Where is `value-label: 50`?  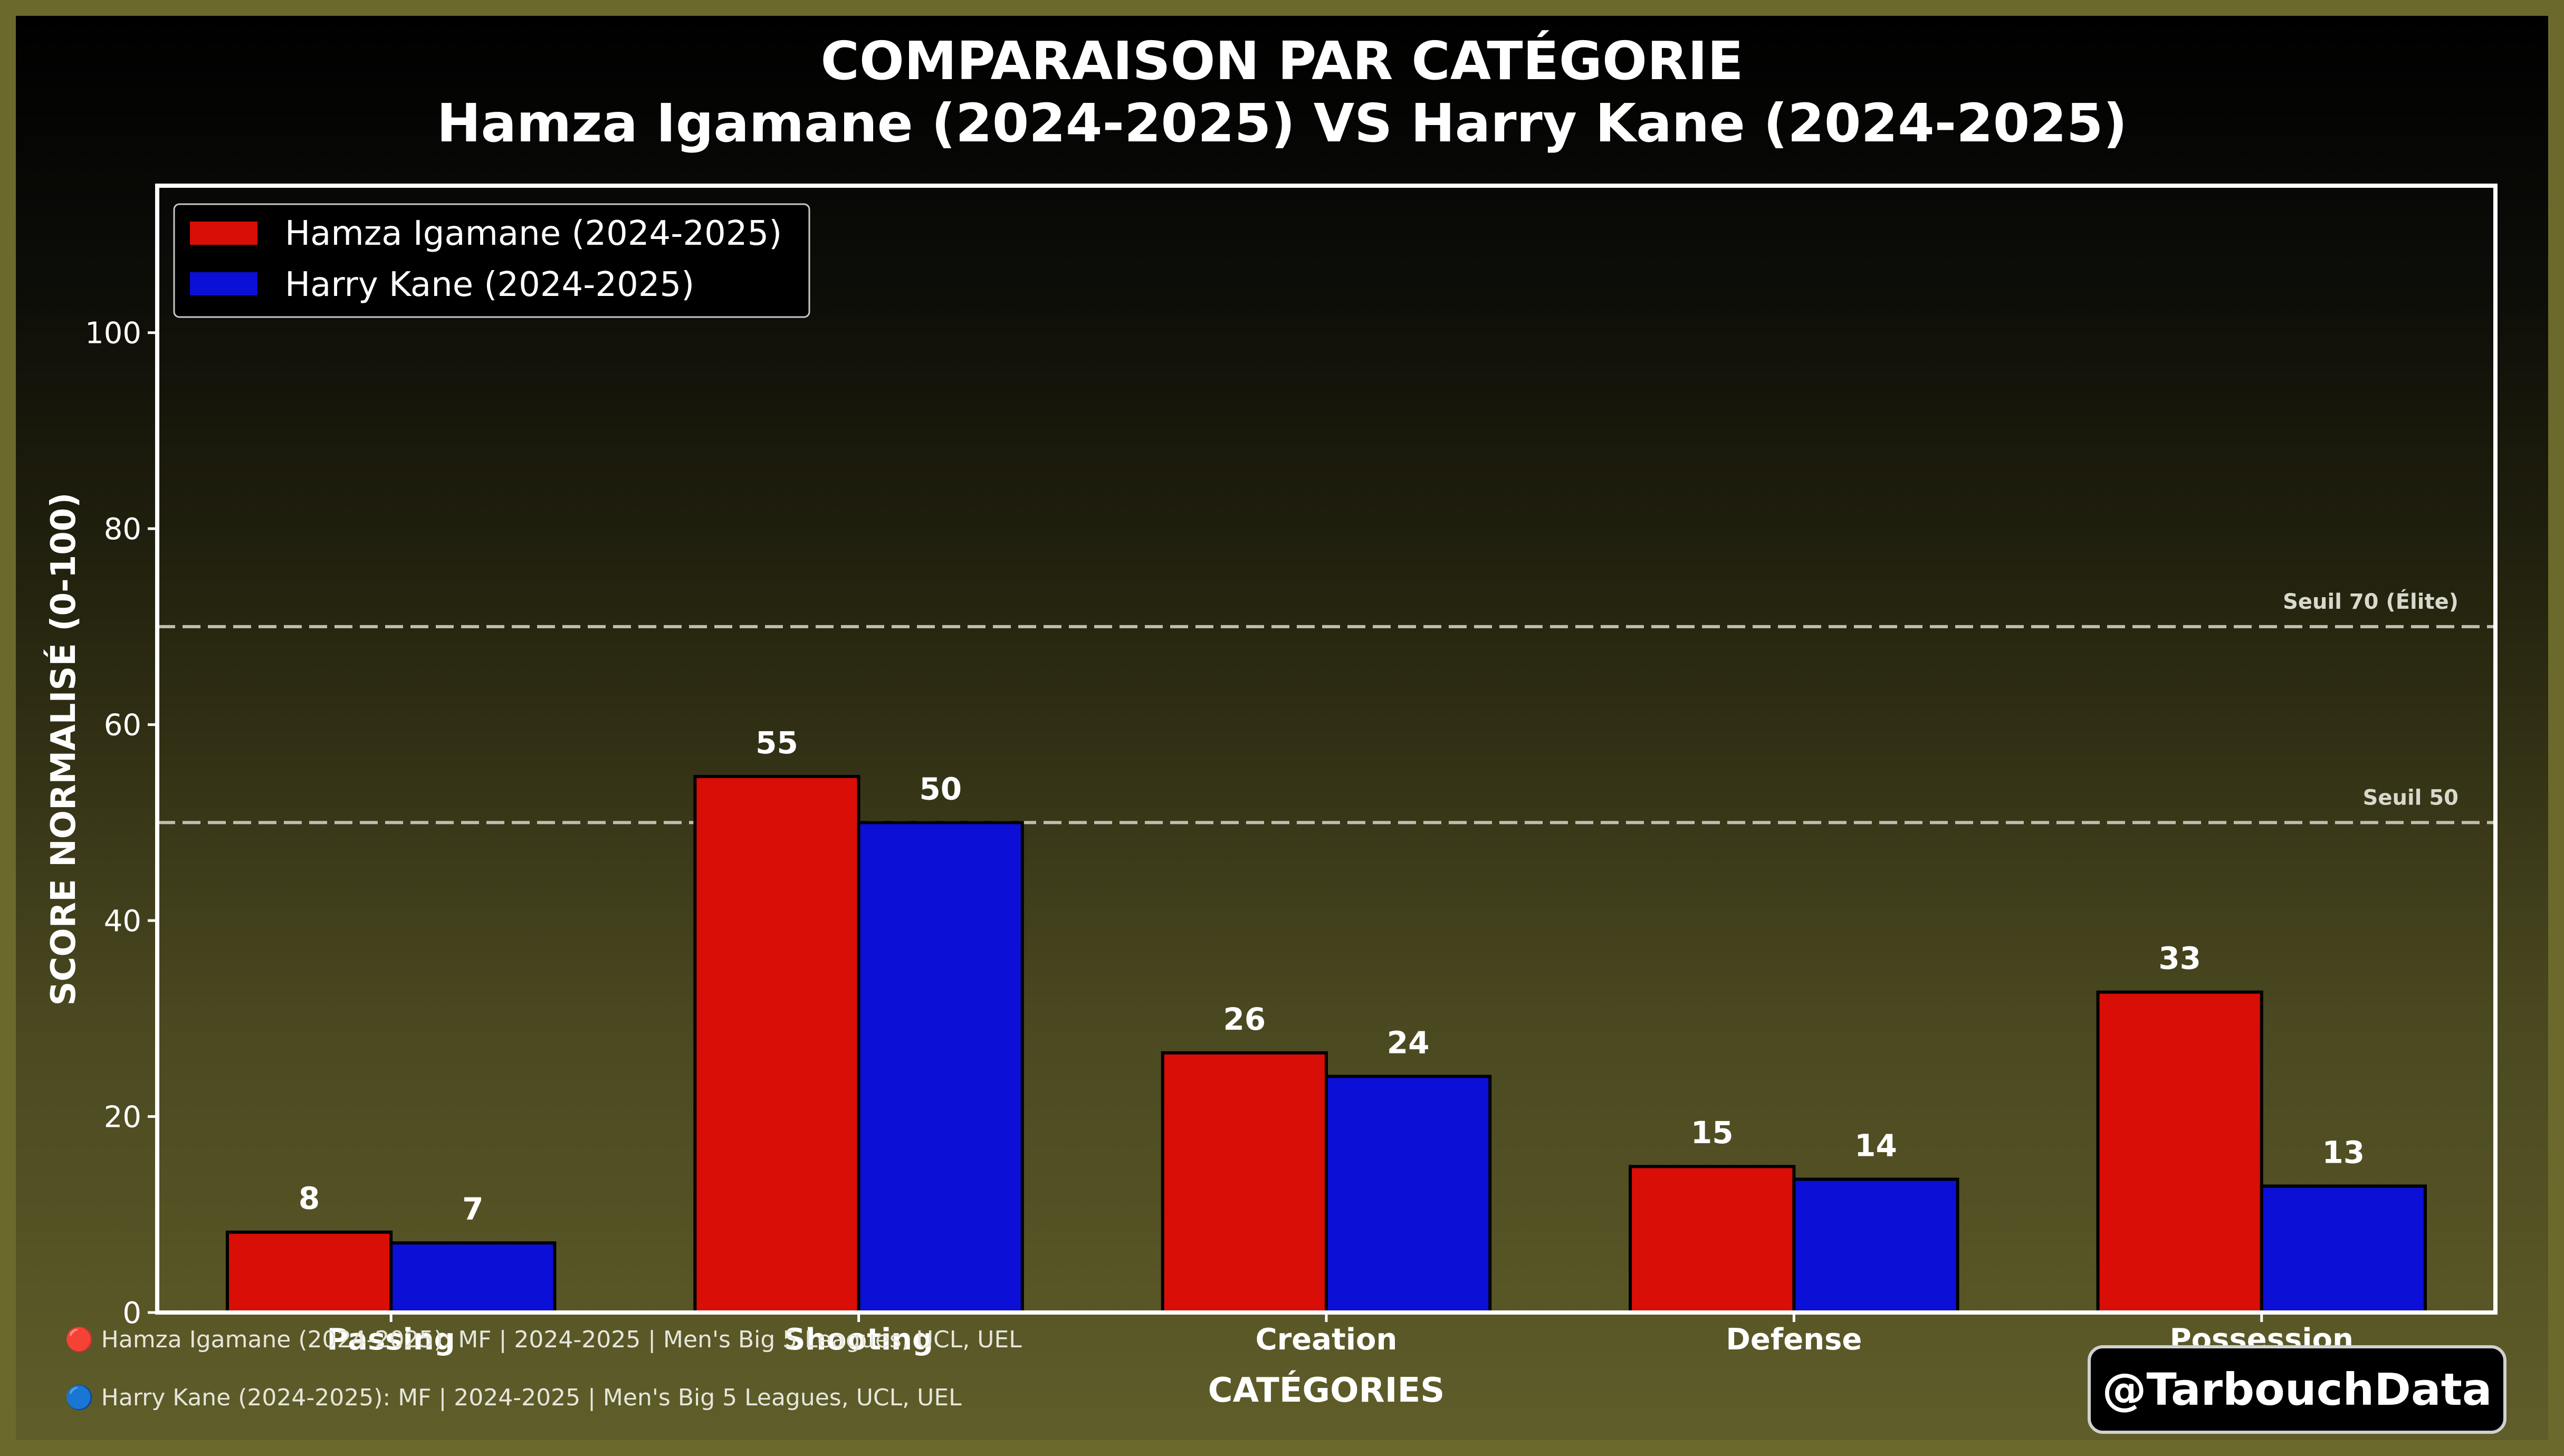 value-label: 50 is located at coordinates (941, 789).